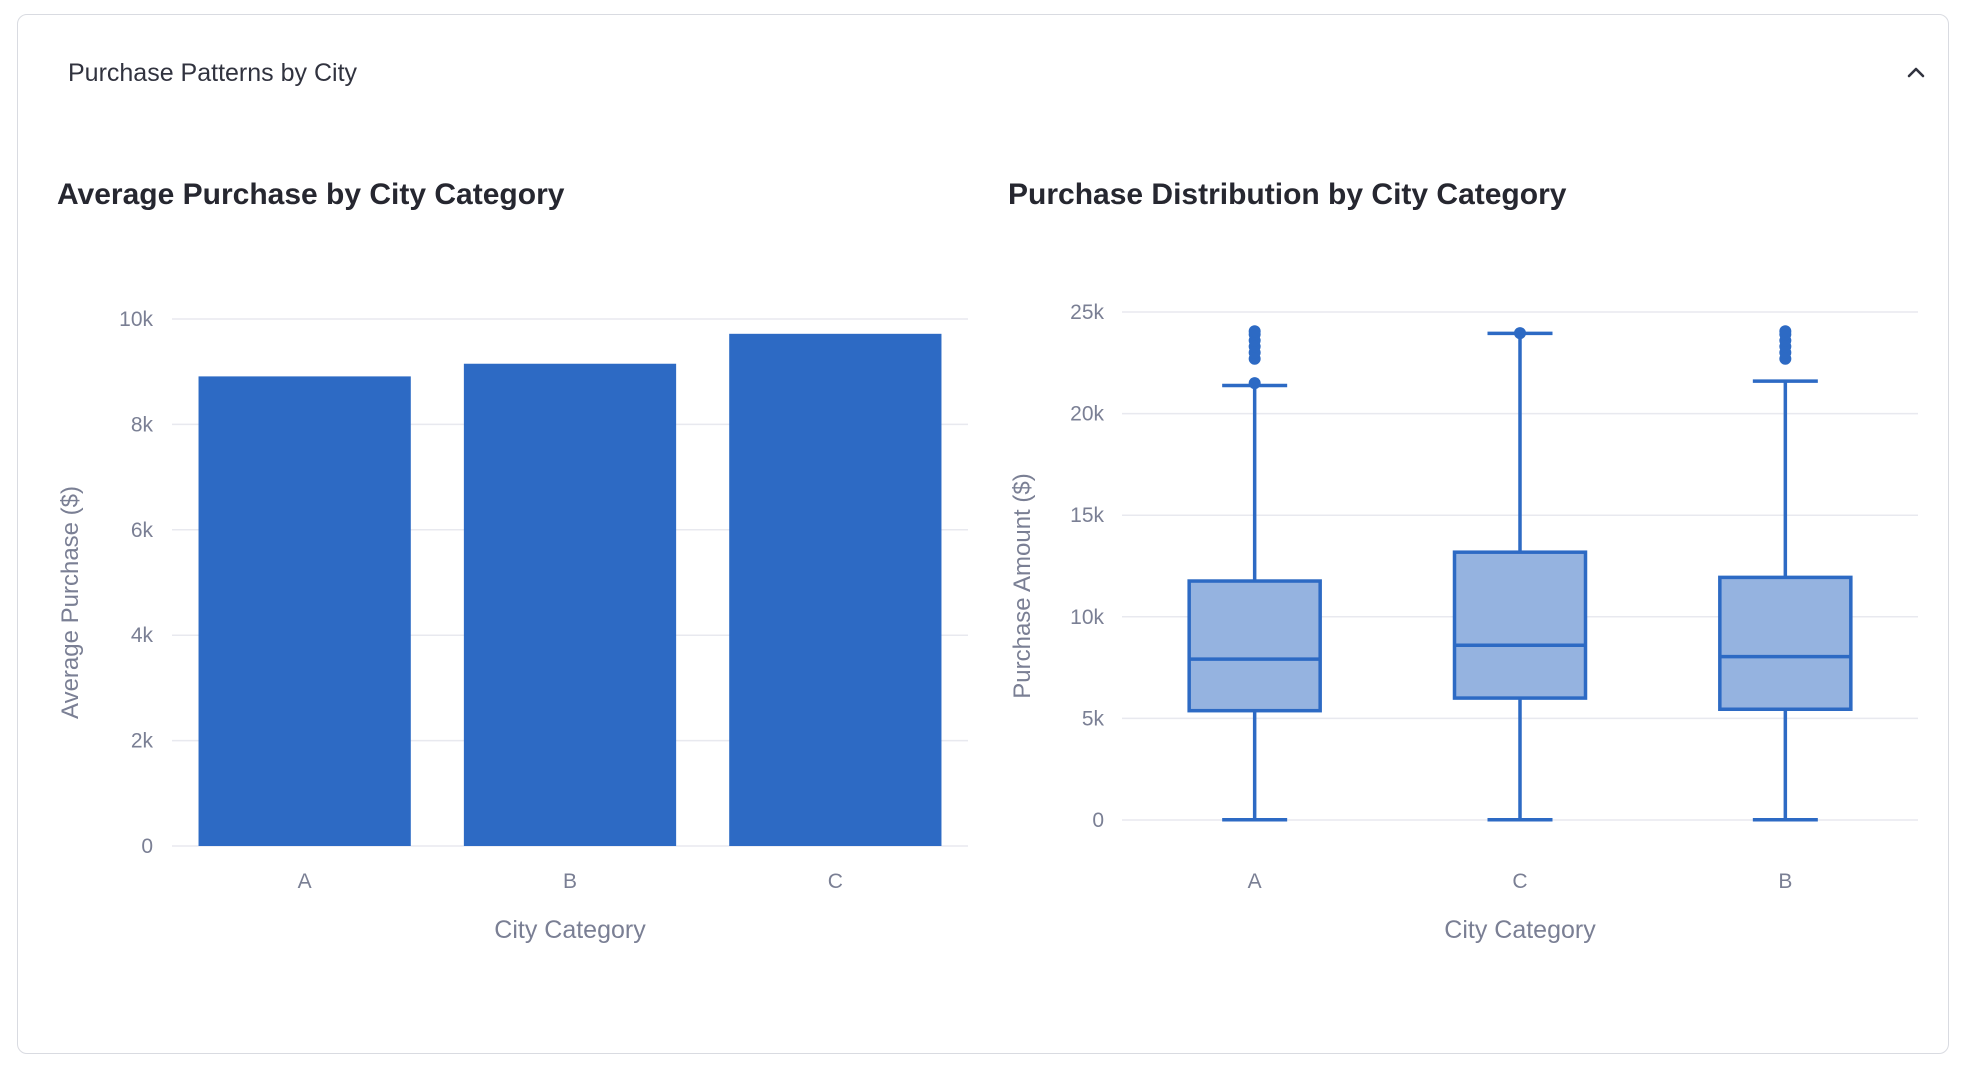 This screenshot has height=1072, width=1968. What do you see at coordinates (304, 611) in the screenshot?
I see `bar-A` at bounding box center [304, 611].